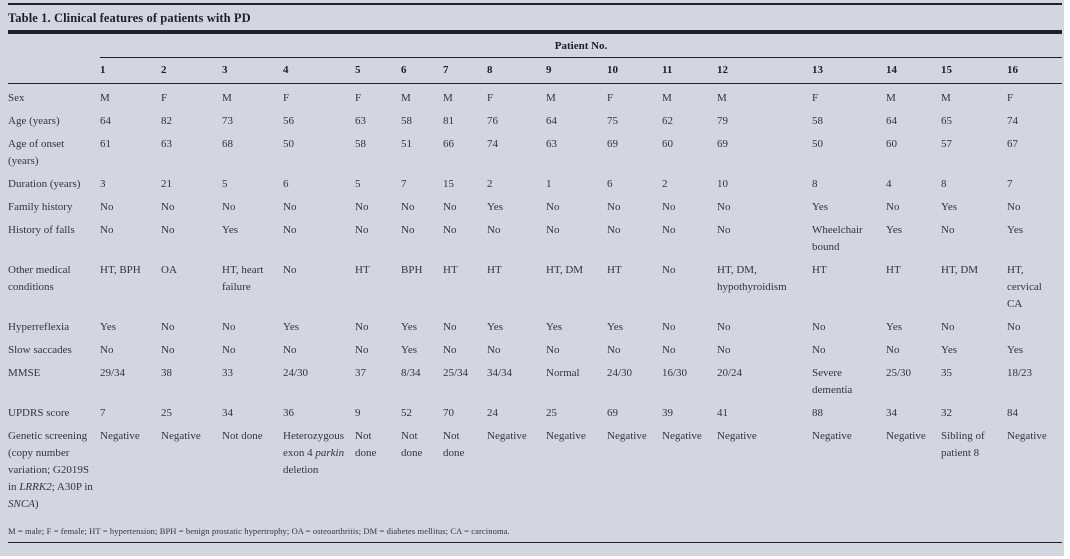 Image resolution: width=1070 pixels, height=559 pixels. What do you see at coordinates (448, 121) in the screenshot?
I see `data-cell: 81` at bounding box center [448, 121].